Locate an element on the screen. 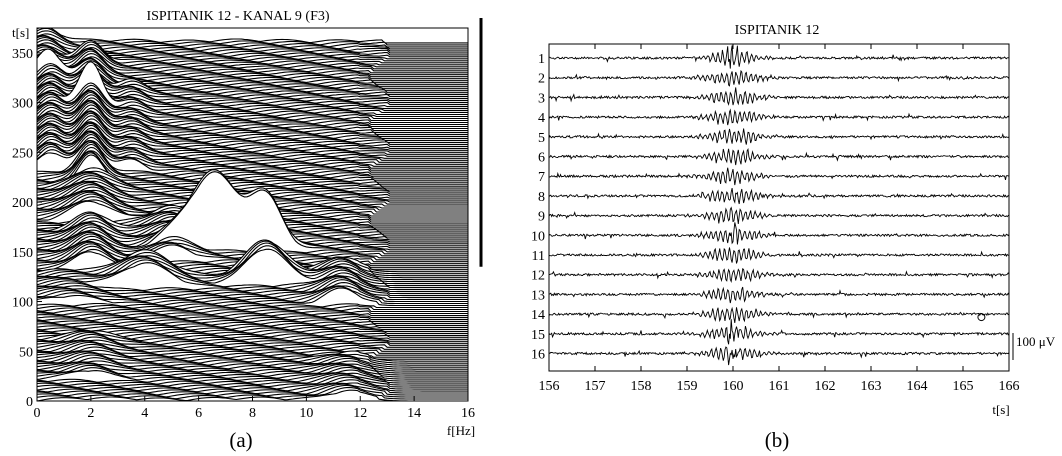 The image size is (1062, 456). x-tick-label-10: 10 is located at coordinates (306, 413).